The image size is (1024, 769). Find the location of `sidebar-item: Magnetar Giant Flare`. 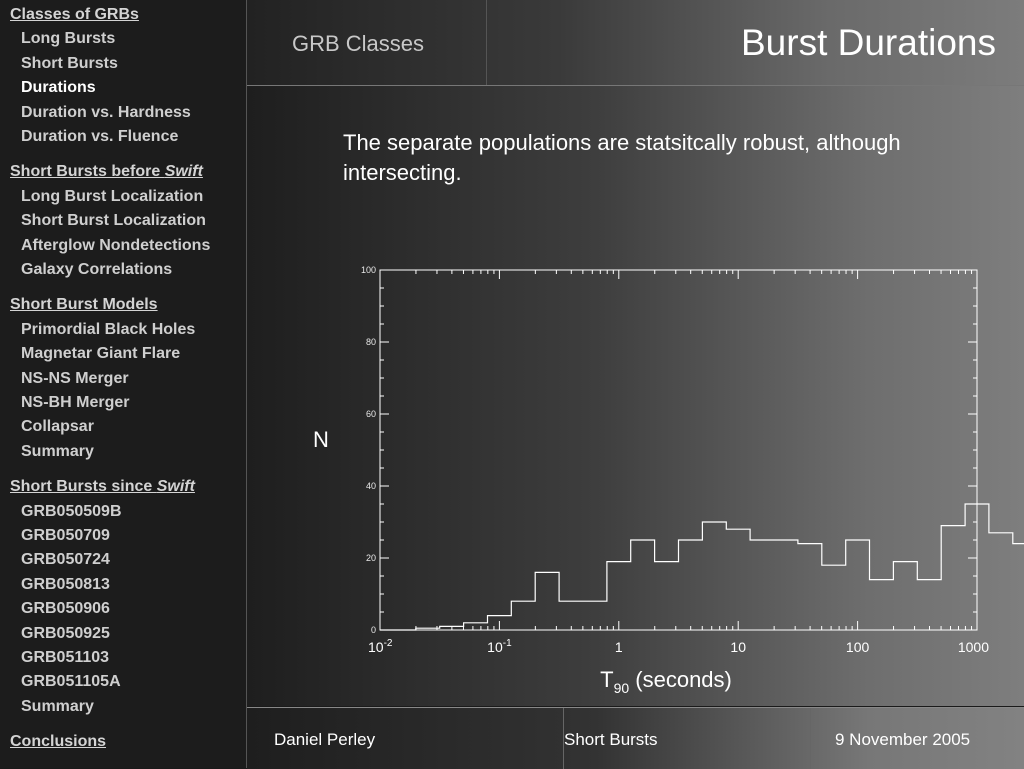

sidebar-item: Magnetar Giant Flare is located at coordinates (101, 354).